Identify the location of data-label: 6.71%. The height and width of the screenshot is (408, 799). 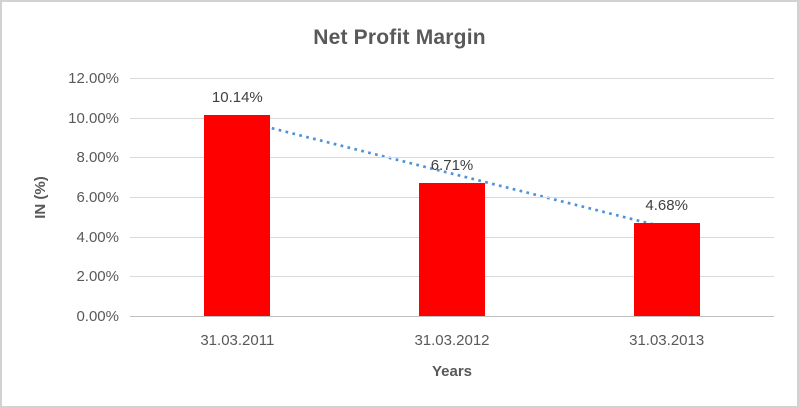
(452, 165).